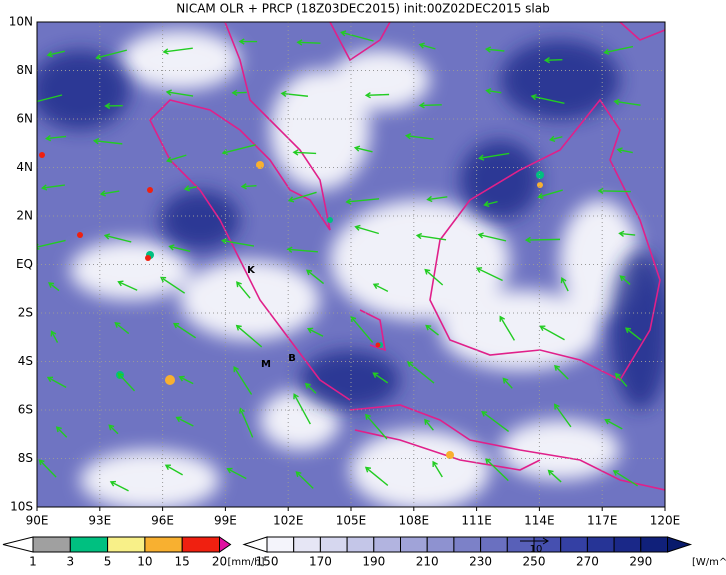  Describe the element at coordinates (251, 270) in the screenshot. I see `station-label: K` at that location.